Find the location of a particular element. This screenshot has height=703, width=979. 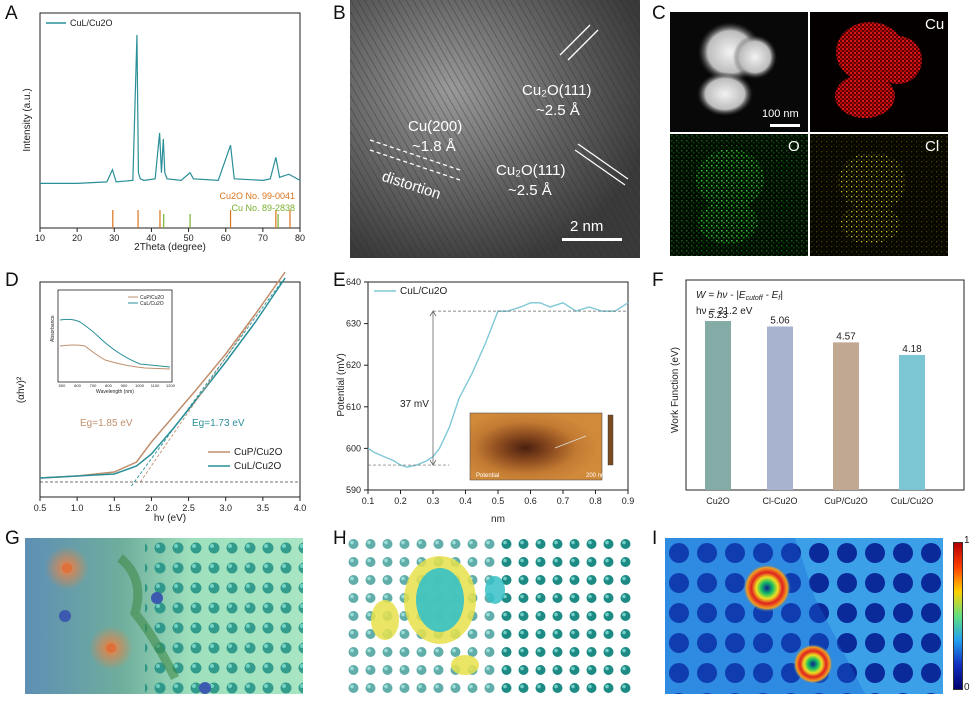

xrd-x-tick-label: 50 is located at coordinates (189, 238).